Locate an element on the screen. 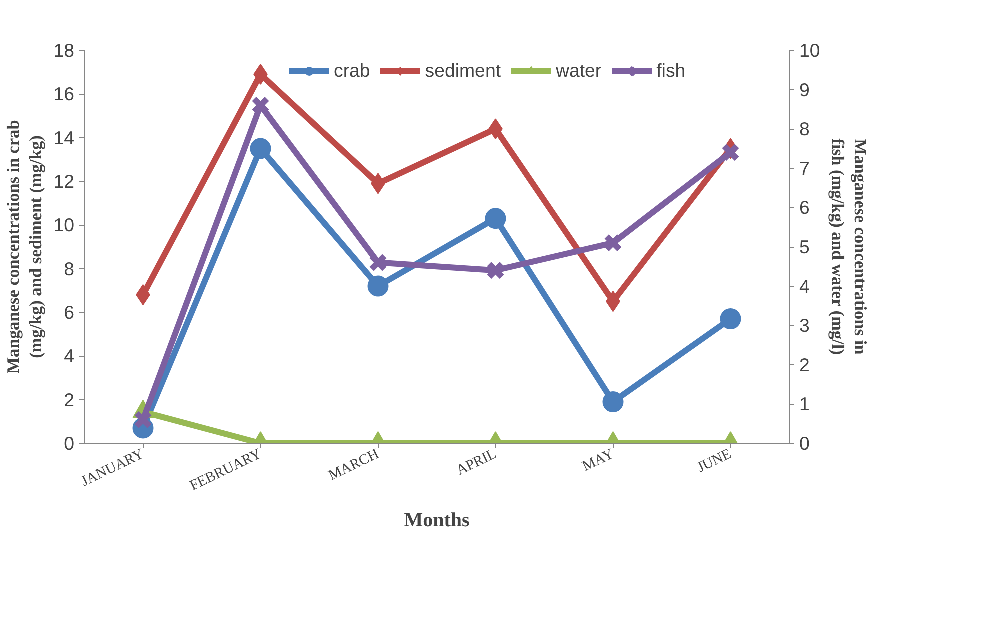 The width and height of the screenshot is (997, 628). y2-tick-label: 2 is located at coordinates (805, 365).